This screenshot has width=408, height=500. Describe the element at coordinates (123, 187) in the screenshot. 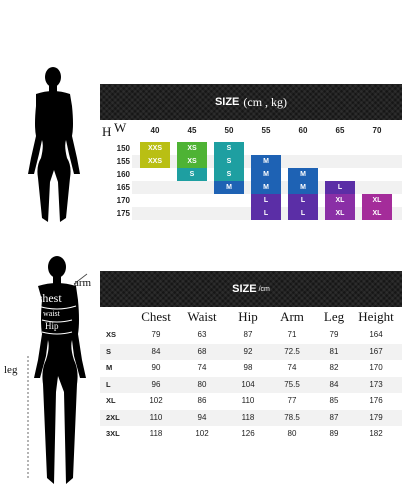

I see `height-header: 165` at that location.